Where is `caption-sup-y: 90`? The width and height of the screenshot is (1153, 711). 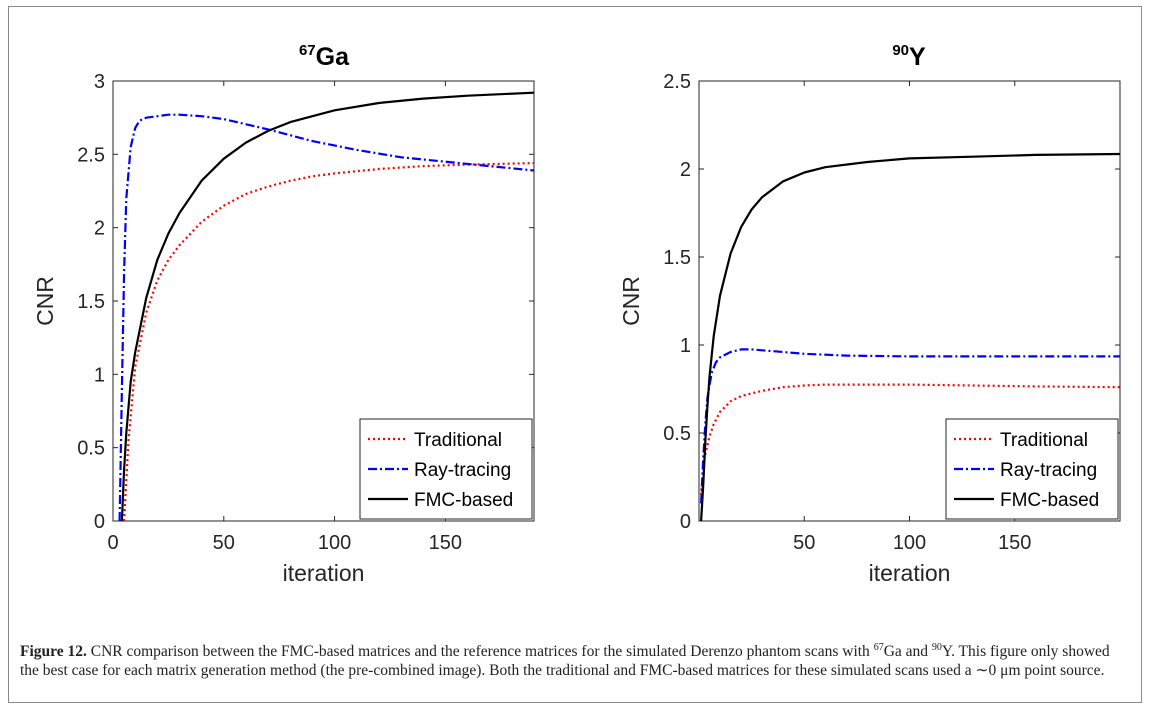 caption-sup-y: 90 is located at coordinates (936, 647).